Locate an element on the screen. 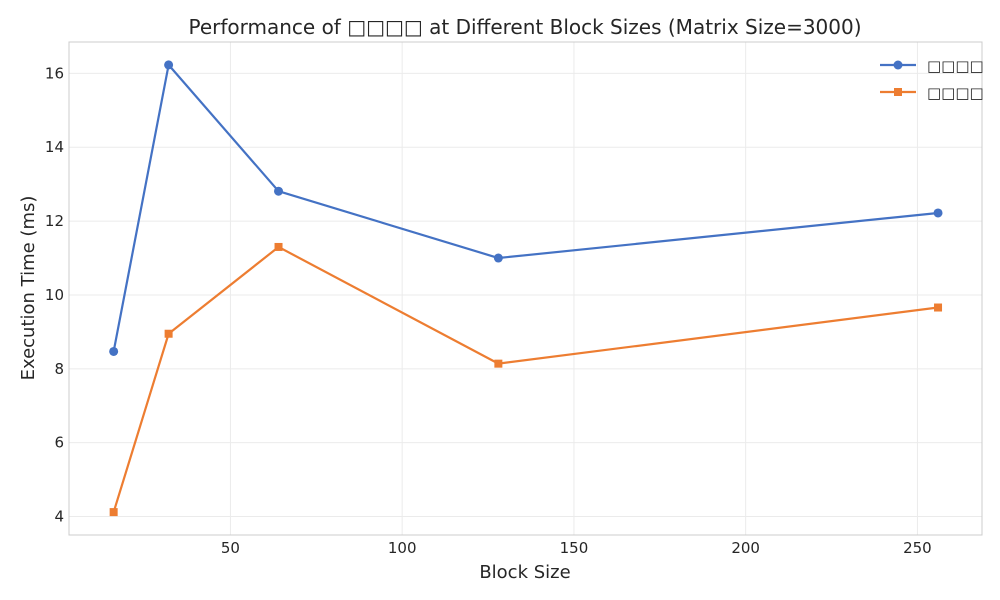 This screenshot has height=600, width=1000. y-tick-label: 12 is located at coordinates (54, 221).